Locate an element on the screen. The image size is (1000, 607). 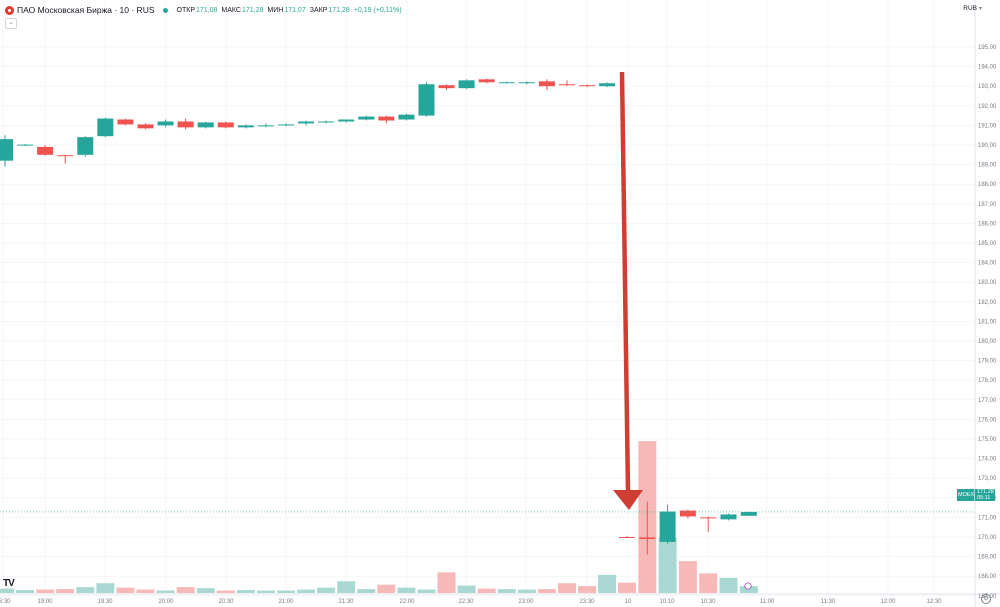
x-tick-label: 11:00 is located at coordinates (767, 602).